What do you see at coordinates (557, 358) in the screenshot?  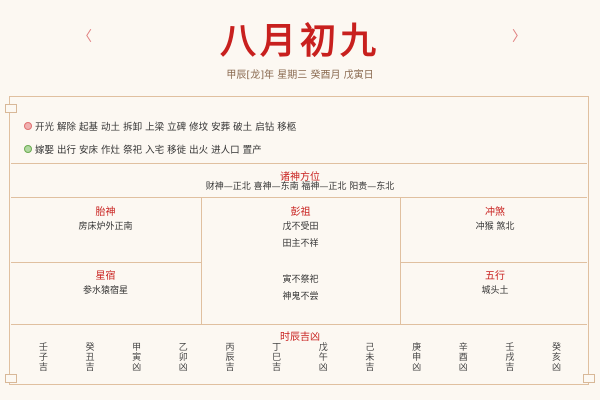 I see `hour-item: 癸亥凶` at bounding box center [557, 358].